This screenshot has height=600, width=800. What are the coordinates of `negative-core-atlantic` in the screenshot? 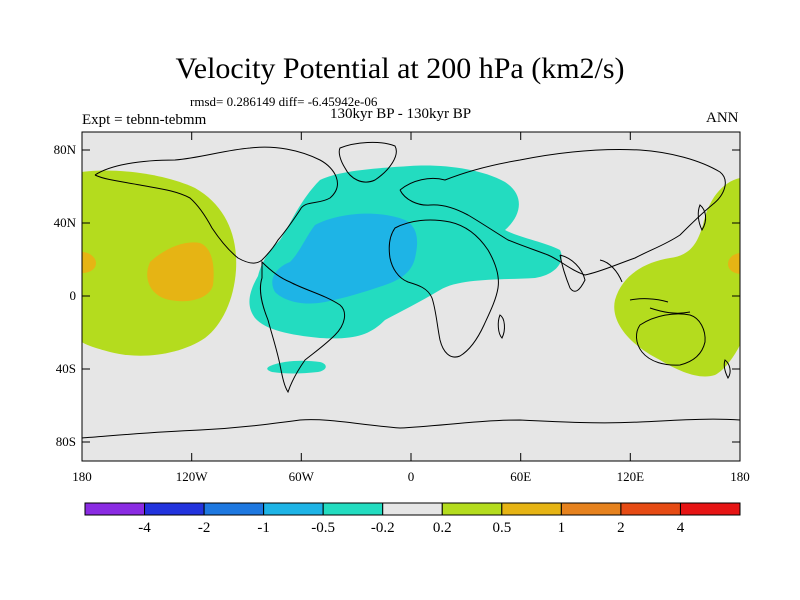 It's located at (345, 258).